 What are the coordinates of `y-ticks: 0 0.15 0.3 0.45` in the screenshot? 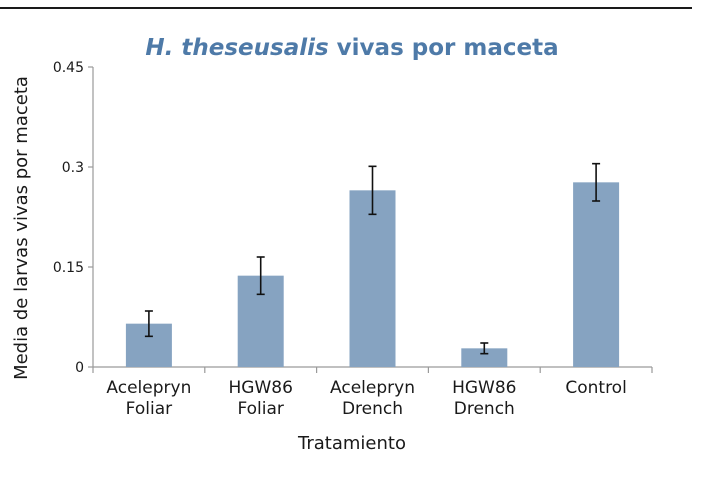 It's located at (73, 218).